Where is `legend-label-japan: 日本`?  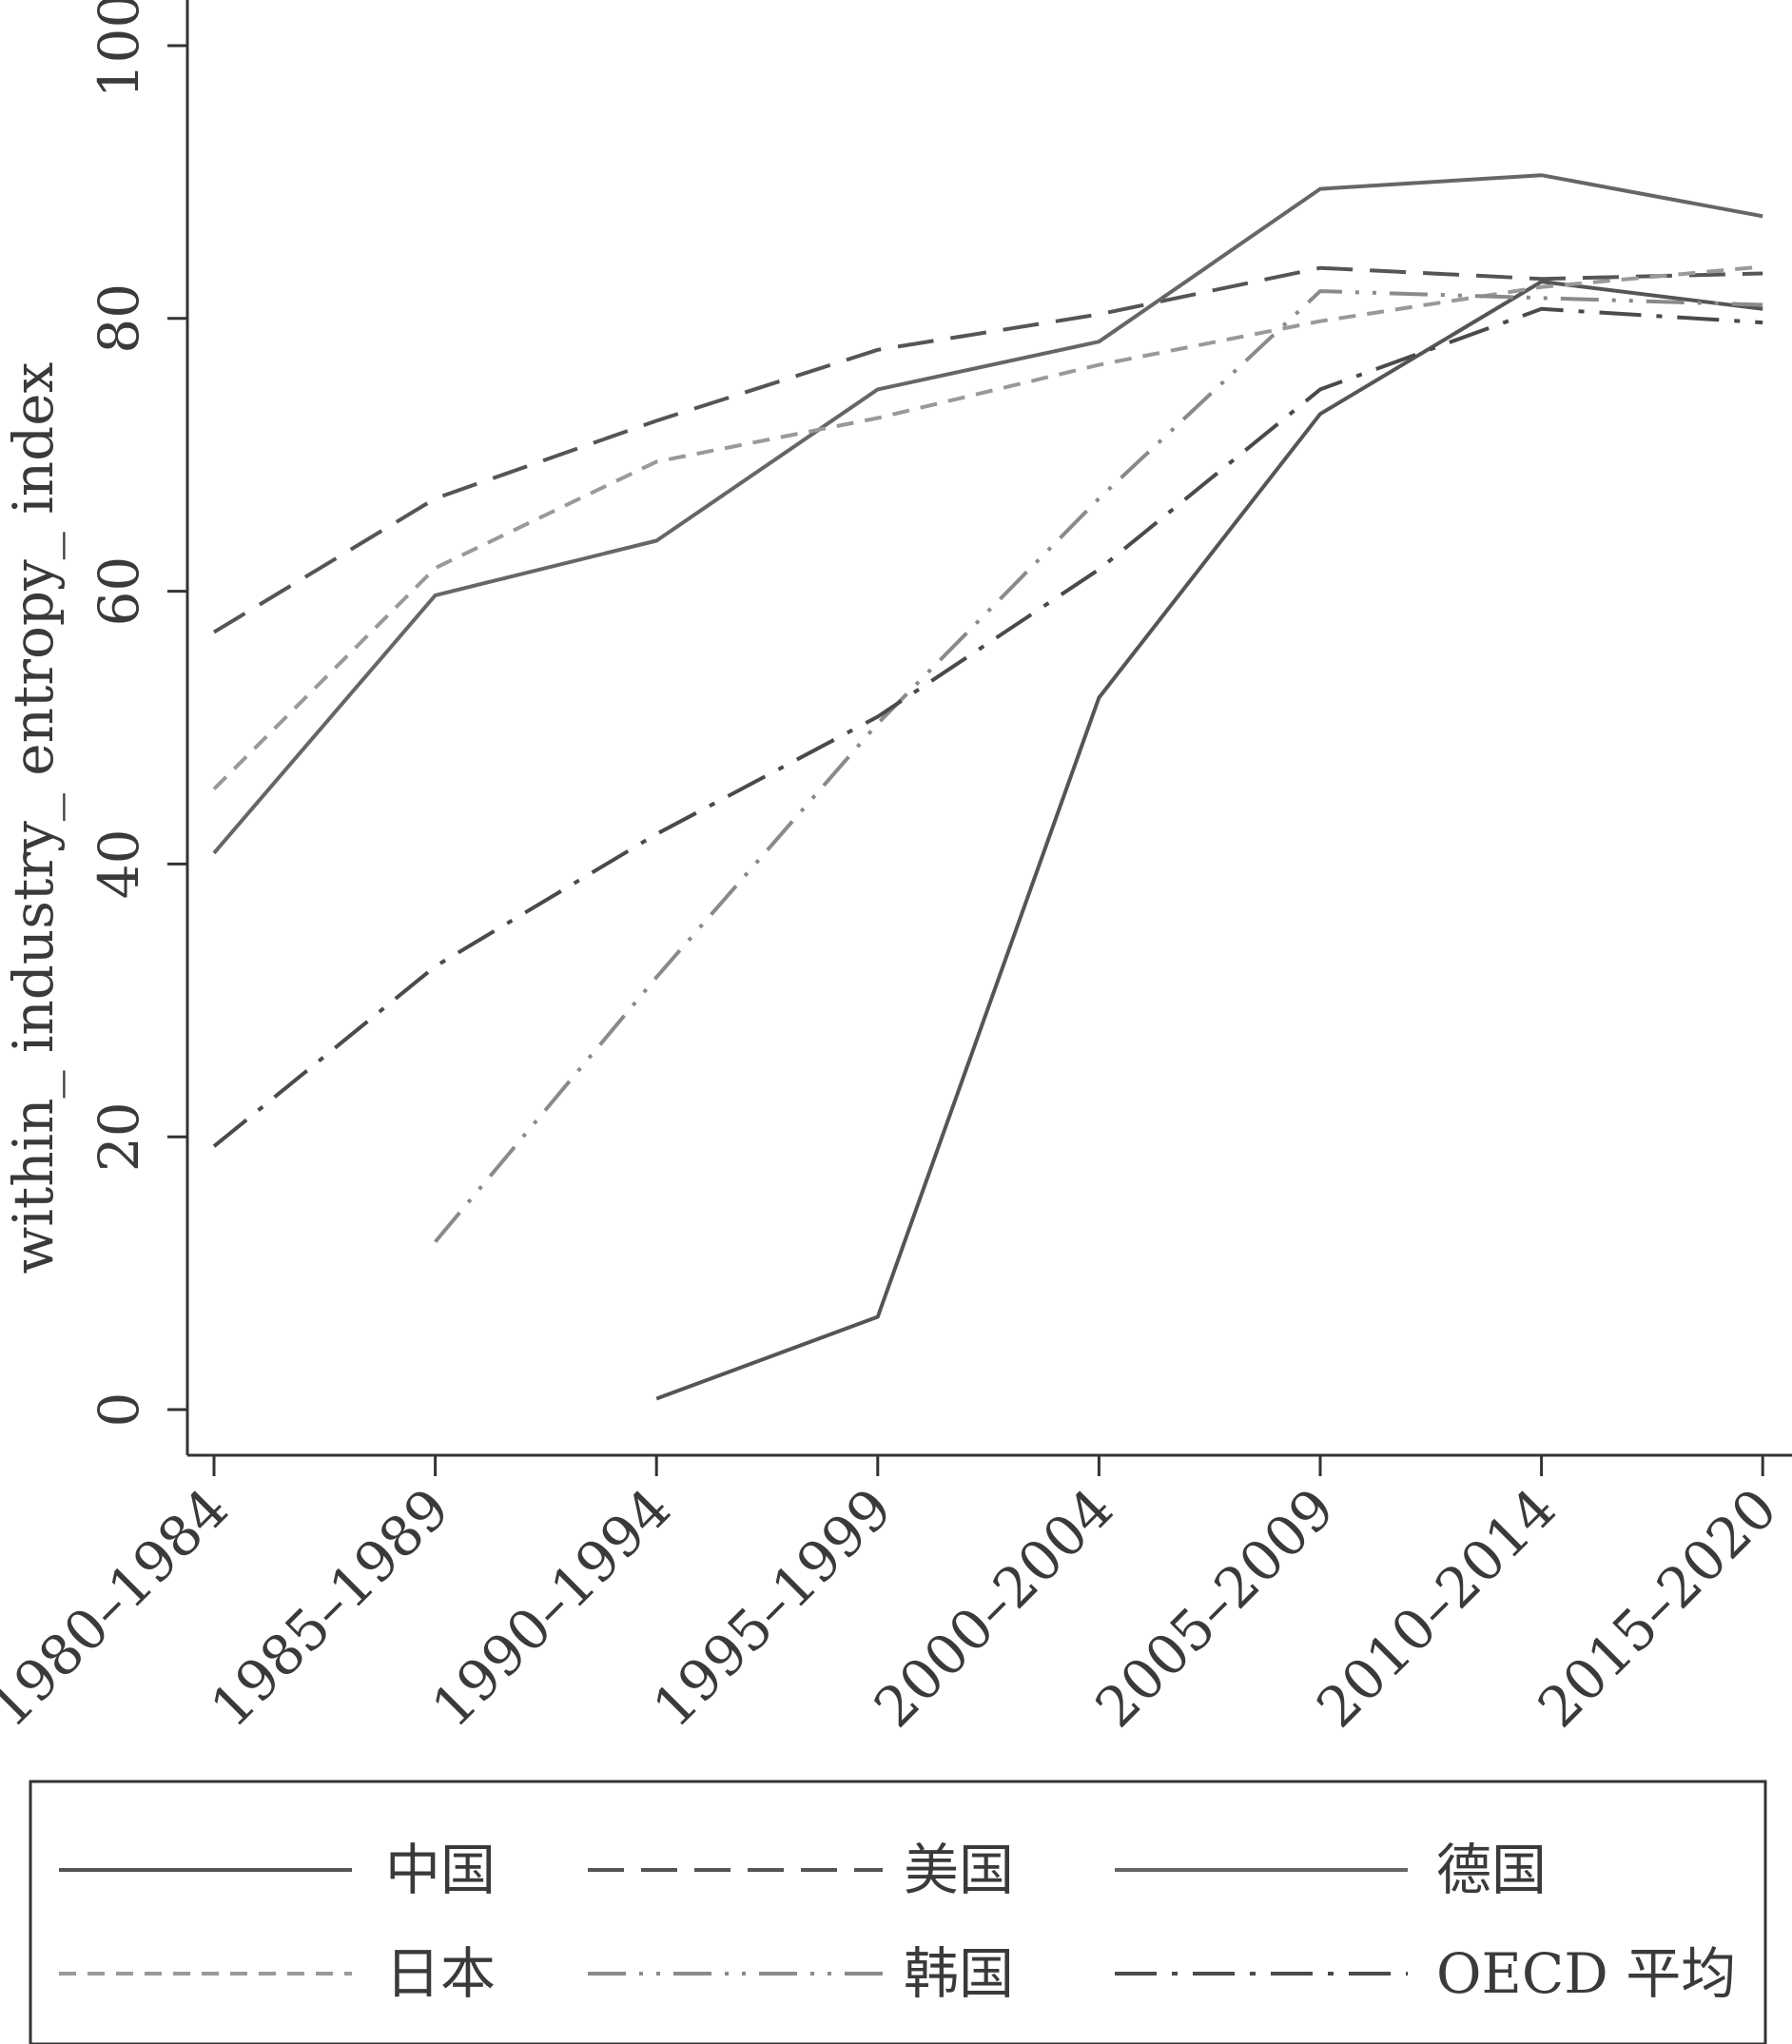 legend-label-japan: 日本 is located at coordinates (441, 1974).